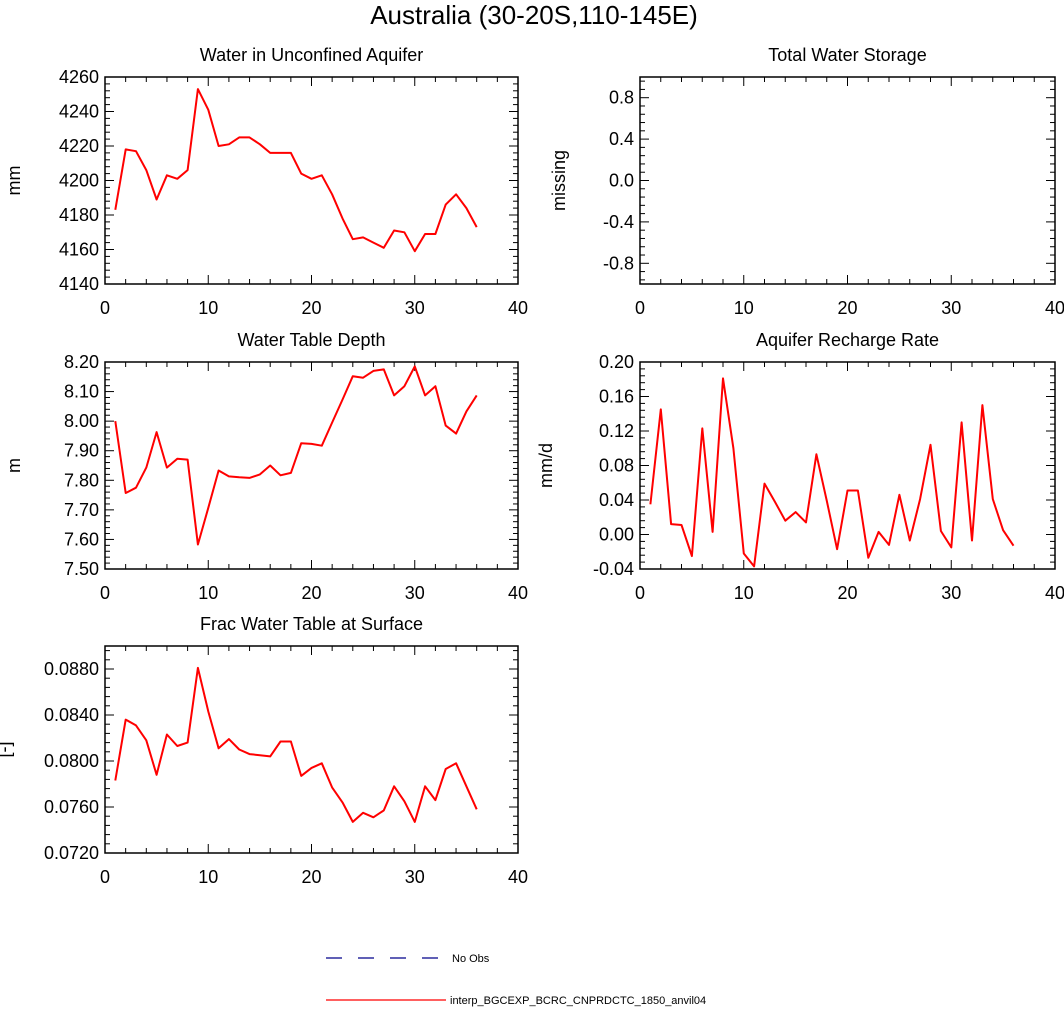  I want to click on figure-title: Australia (30-20S,110-145E), so click(534, 15).